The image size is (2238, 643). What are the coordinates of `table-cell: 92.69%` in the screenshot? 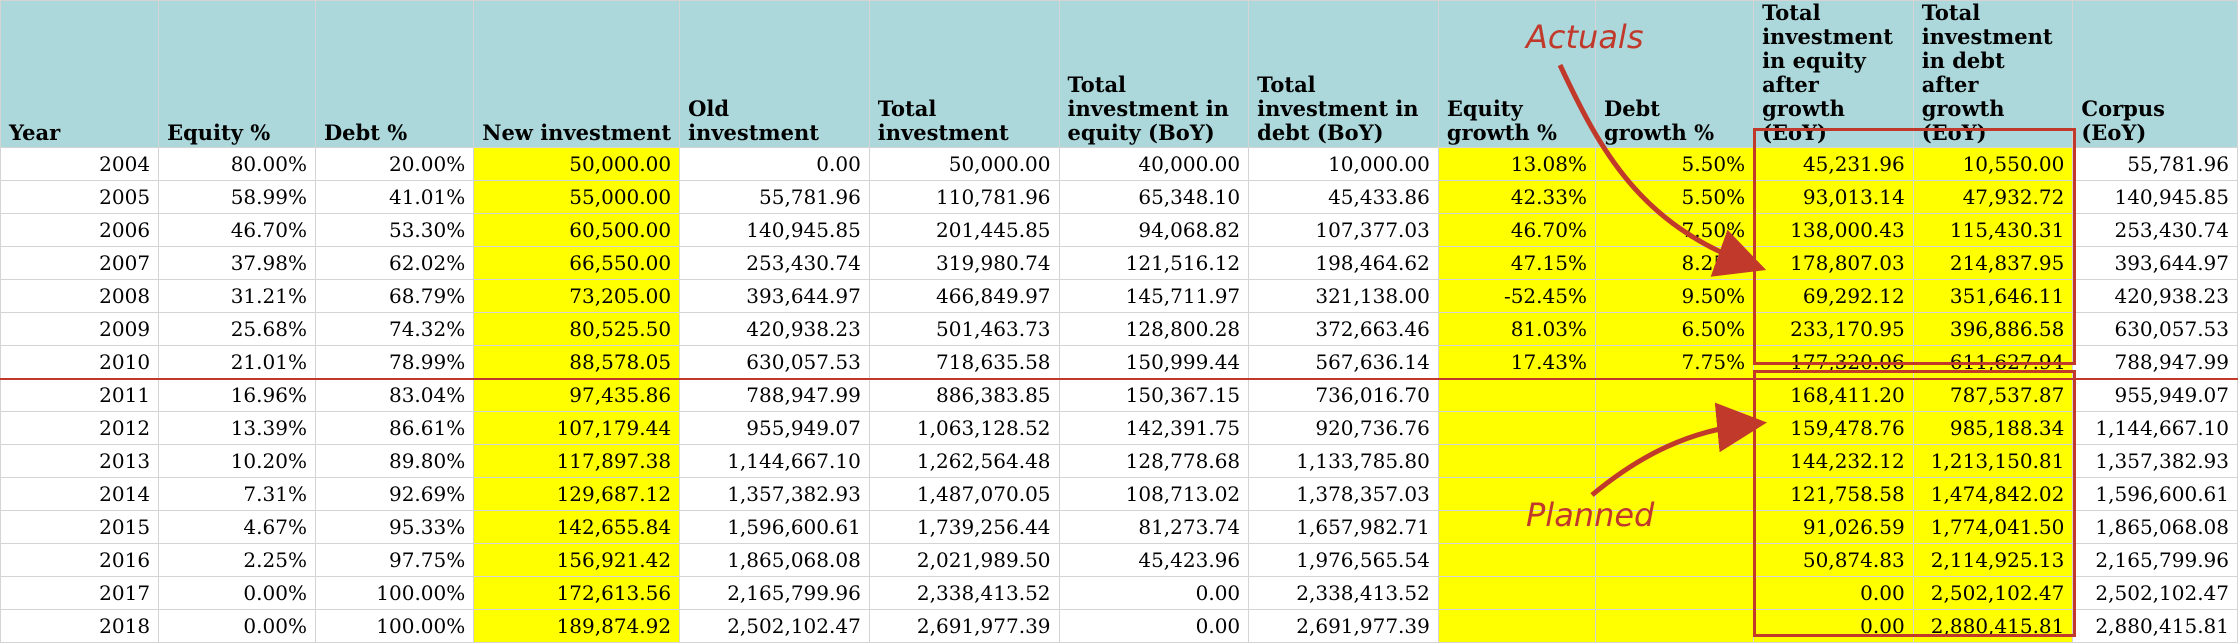 It's located at (394, 494).